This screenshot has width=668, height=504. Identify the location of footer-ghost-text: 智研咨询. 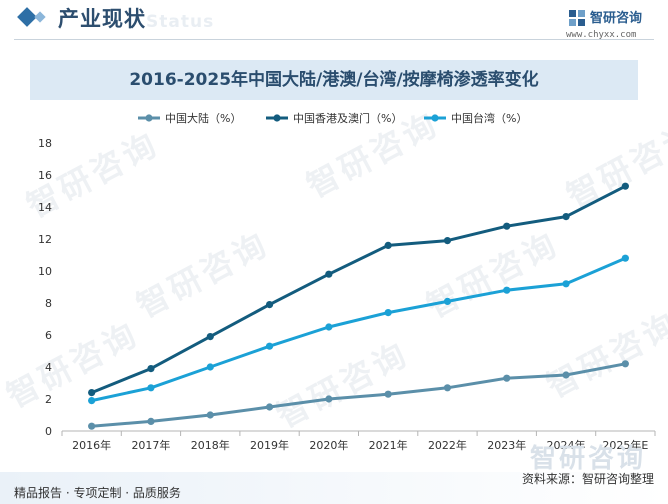
(587, 459).